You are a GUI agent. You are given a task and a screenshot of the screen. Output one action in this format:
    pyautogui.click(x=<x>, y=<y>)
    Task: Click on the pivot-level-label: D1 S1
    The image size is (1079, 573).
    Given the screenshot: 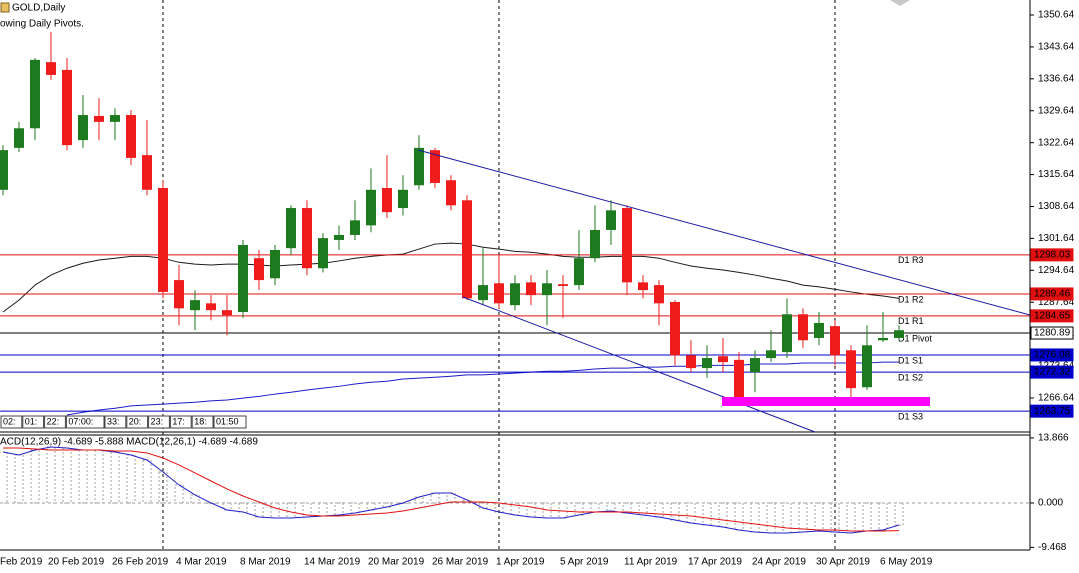 What is the action you would take?
    pyautogui.click(x=910, y=360)
    